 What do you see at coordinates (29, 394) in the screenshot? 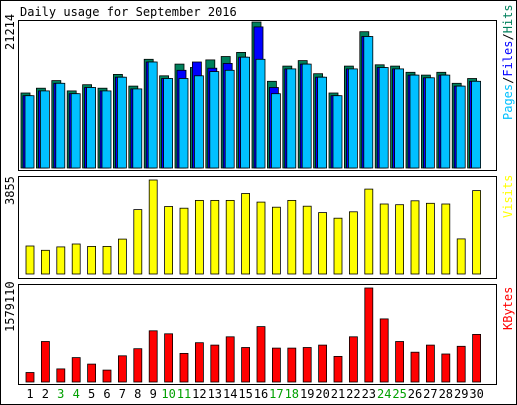
I see `day-label-1: 1` at bounding box center [29, 394].